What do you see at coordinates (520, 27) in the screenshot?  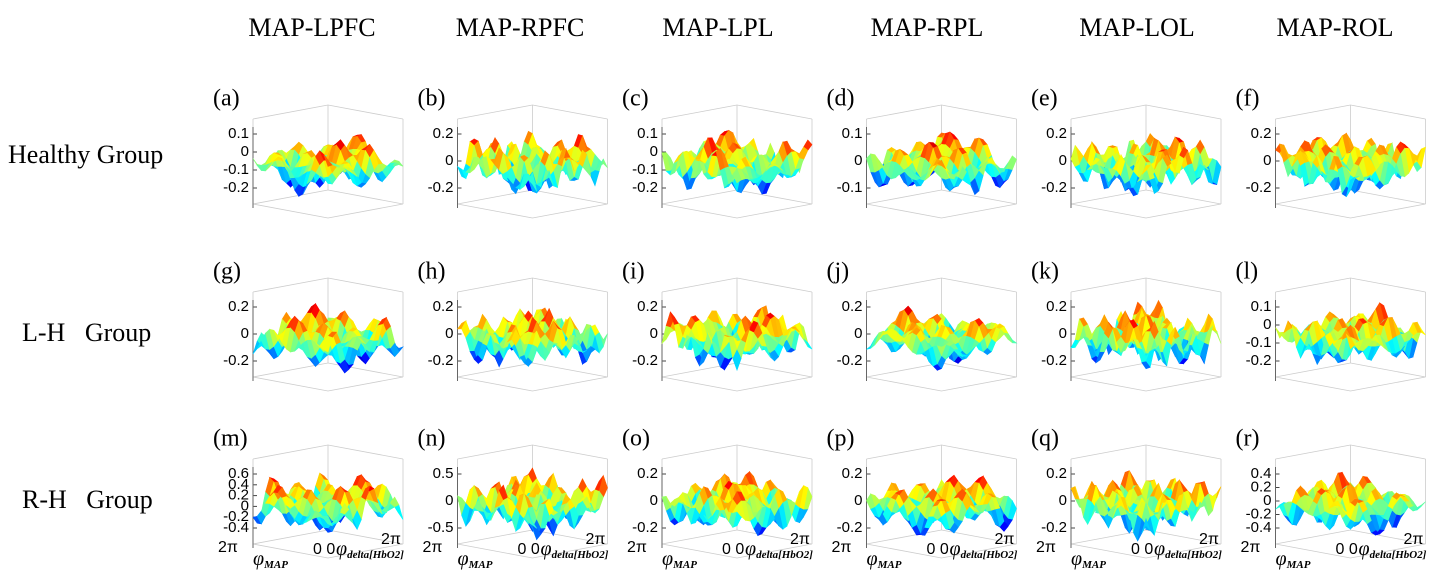 I see `column-header: MAP-RPFC` at bounding box center [520, 27].